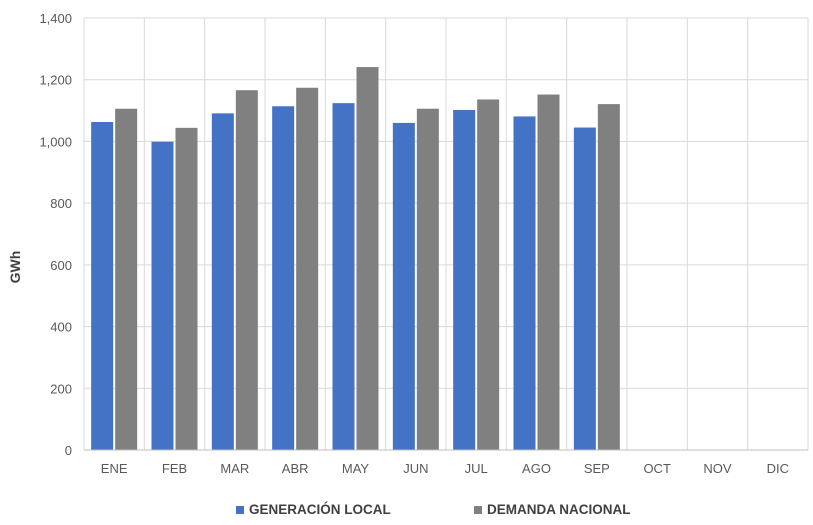 This screenshot has width=813, height=525. What do you see at coordinates (536, 468) in the screenshot?
I see `x-tick-label: AGO` at bounding box center [536, 468].